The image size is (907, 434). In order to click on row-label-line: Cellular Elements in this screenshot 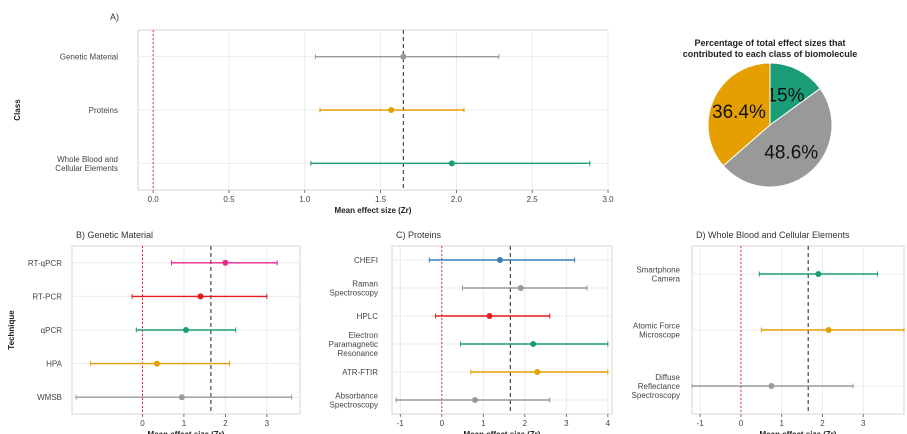, I will do `click(86, 168)`.